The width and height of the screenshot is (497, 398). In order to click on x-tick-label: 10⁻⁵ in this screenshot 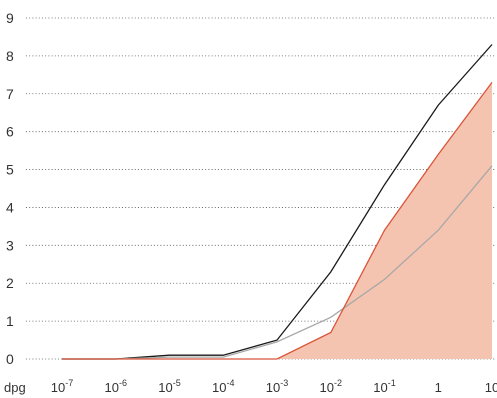, I will do `click(169, 386)`.